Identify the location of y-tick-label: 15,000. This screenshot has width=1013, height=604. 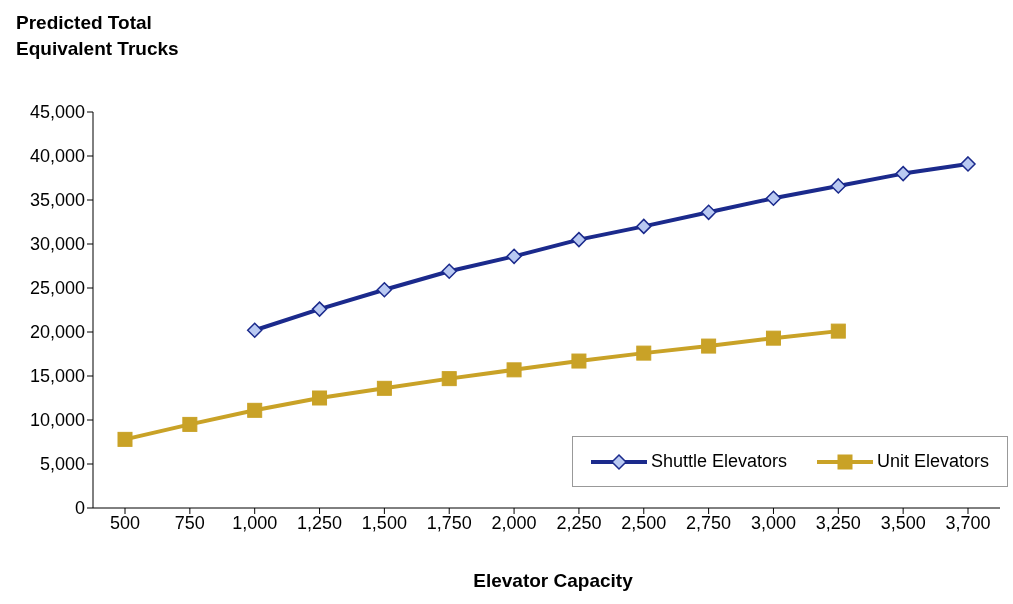
(57, 376).